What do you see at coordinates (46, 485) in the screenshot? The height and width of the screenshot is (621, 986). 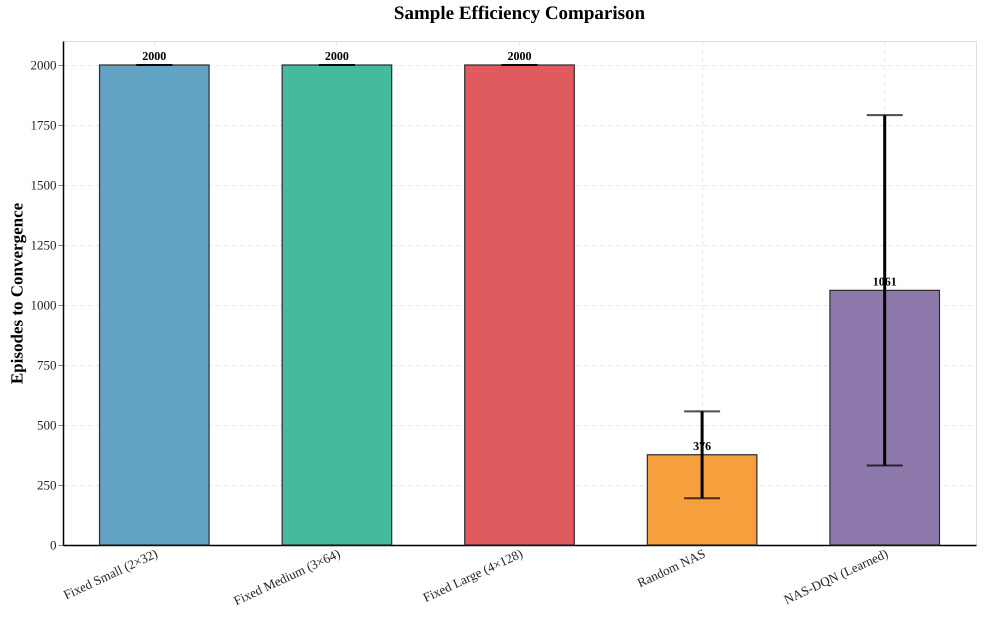 I see `y-tick-label: 250` at bounding box center [46, 485].